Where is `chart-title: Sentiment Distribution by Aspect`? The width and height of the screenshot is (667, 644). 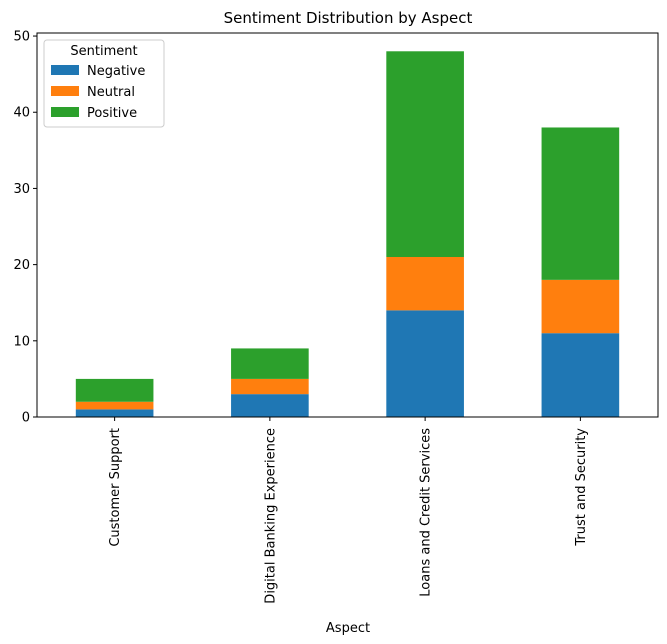 chart-title: Sentiment Distribution by Aspect is located at coordinates (348, 18).